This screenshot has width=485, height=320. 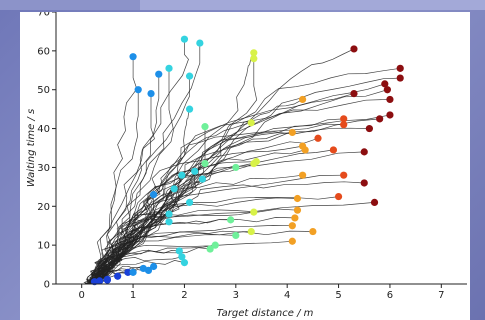 What do you see at coordinates (338, 295) in the screenshot?
I see `x-tick-label: 5` at bounding box center [338, 295].